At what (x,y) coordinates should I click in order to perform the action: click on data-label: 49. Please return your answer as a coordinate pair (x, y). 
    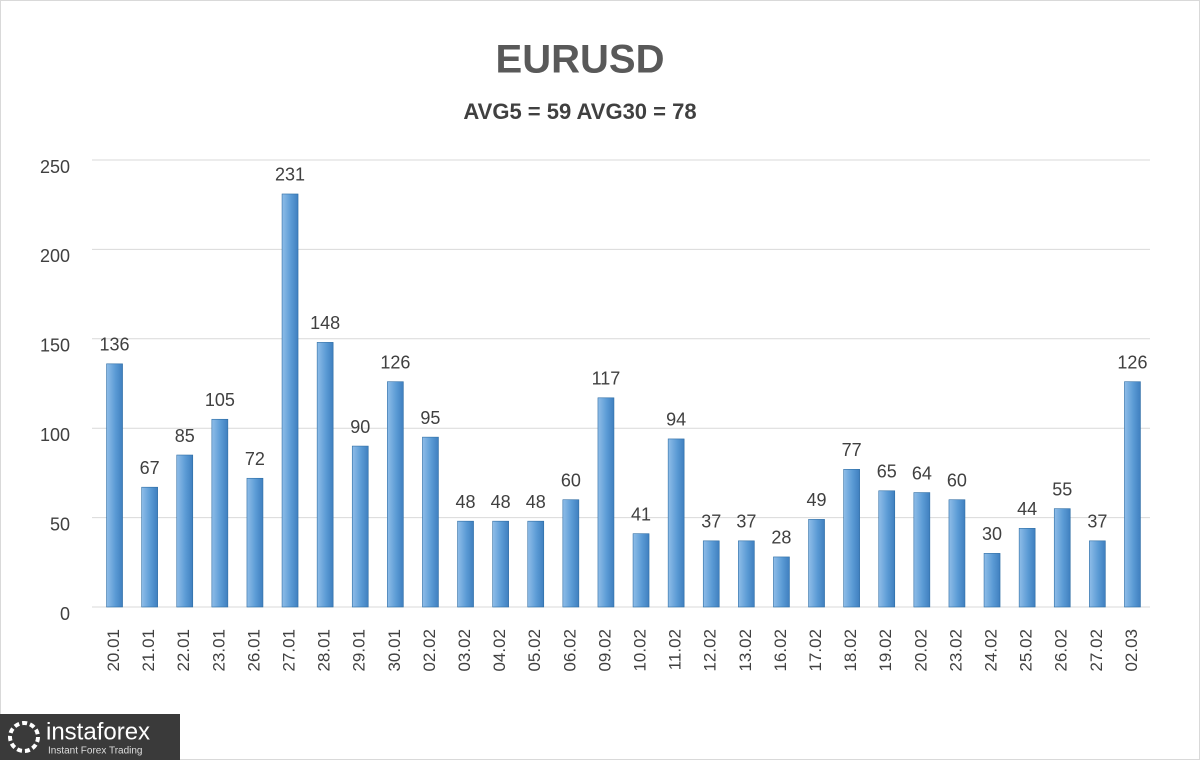
    Looking at the image, I should click on (817, 500).